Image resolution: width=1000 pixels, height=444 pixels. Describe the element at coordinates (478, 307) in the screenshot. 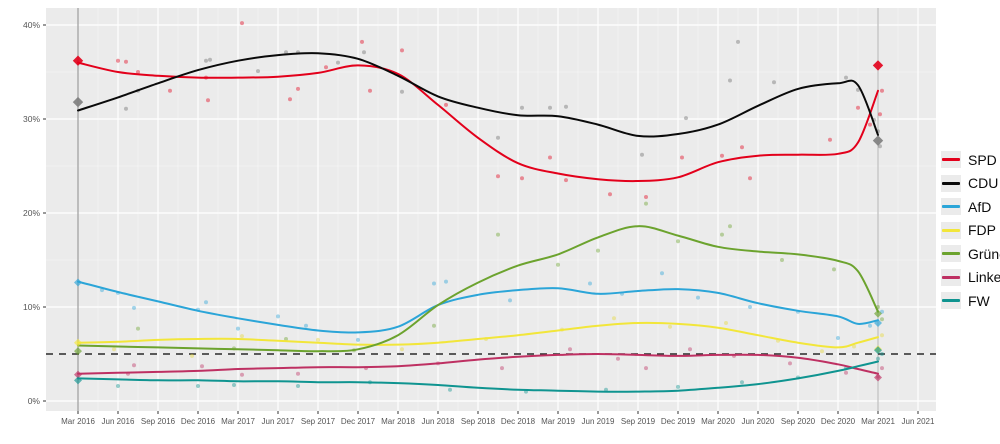

I see `trend-line-afd` at that location.